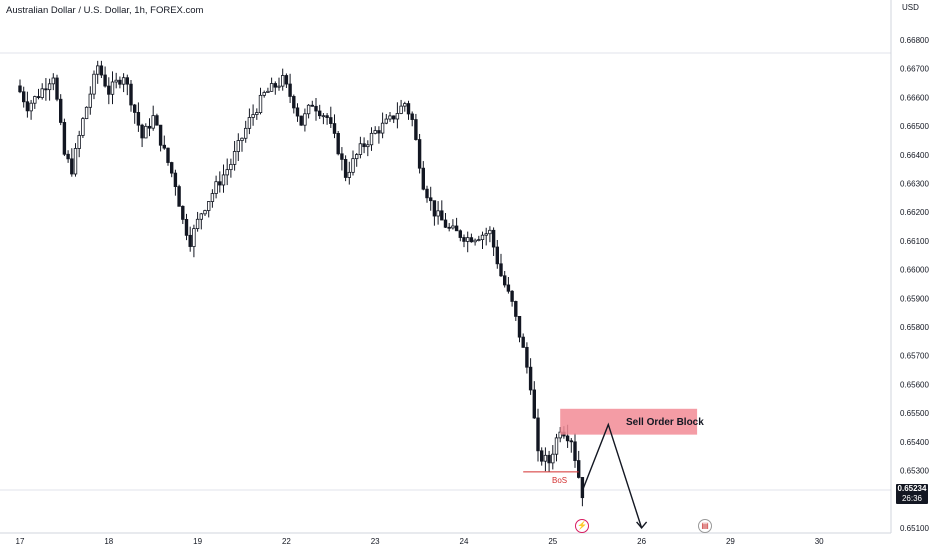 This screenshot has width=932, height=550. I want to click on x-tick-label: 26, so click(641, 541).